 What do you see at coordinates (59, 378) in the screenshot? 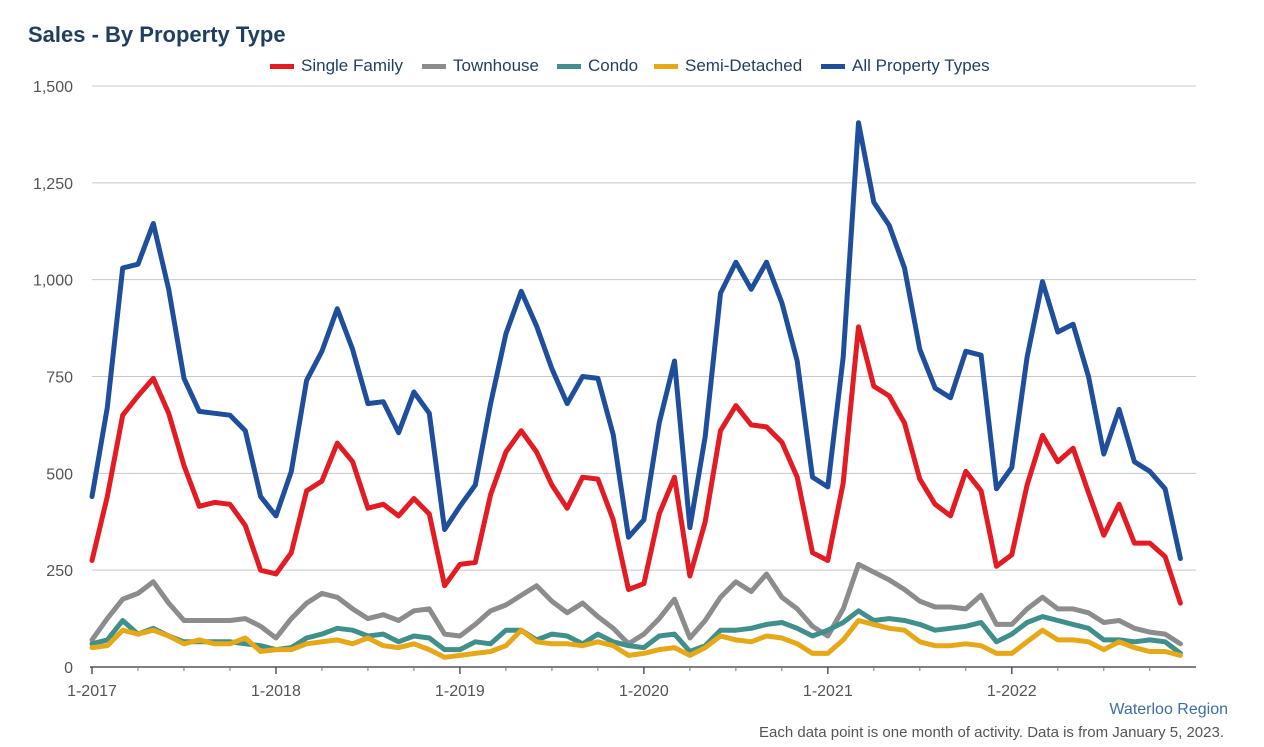
I see `y-tick-label-750: 750` at bounding box center [59, 378].